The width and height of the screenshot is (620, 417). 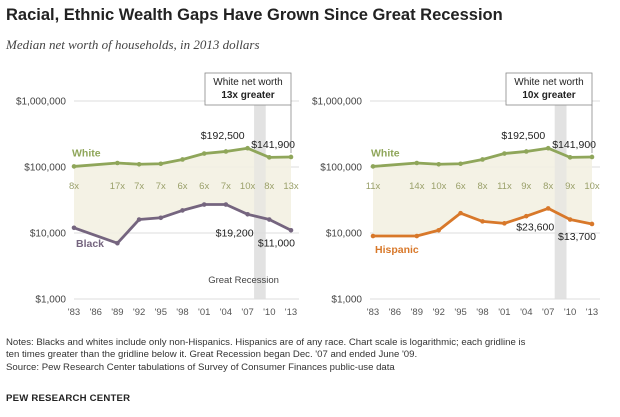 What do you see at coordinates (385, 153) in the screenshot?
I see `series-name-white: White` at bounding box center [385, 153].